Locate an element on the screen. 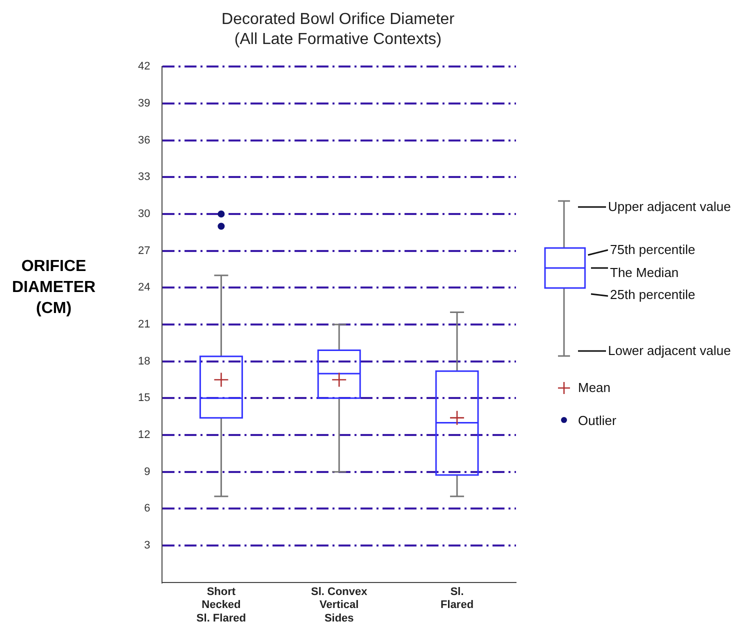 This screenshot has width=744, height=623. text: Mean is located at coordinates (594, 387).